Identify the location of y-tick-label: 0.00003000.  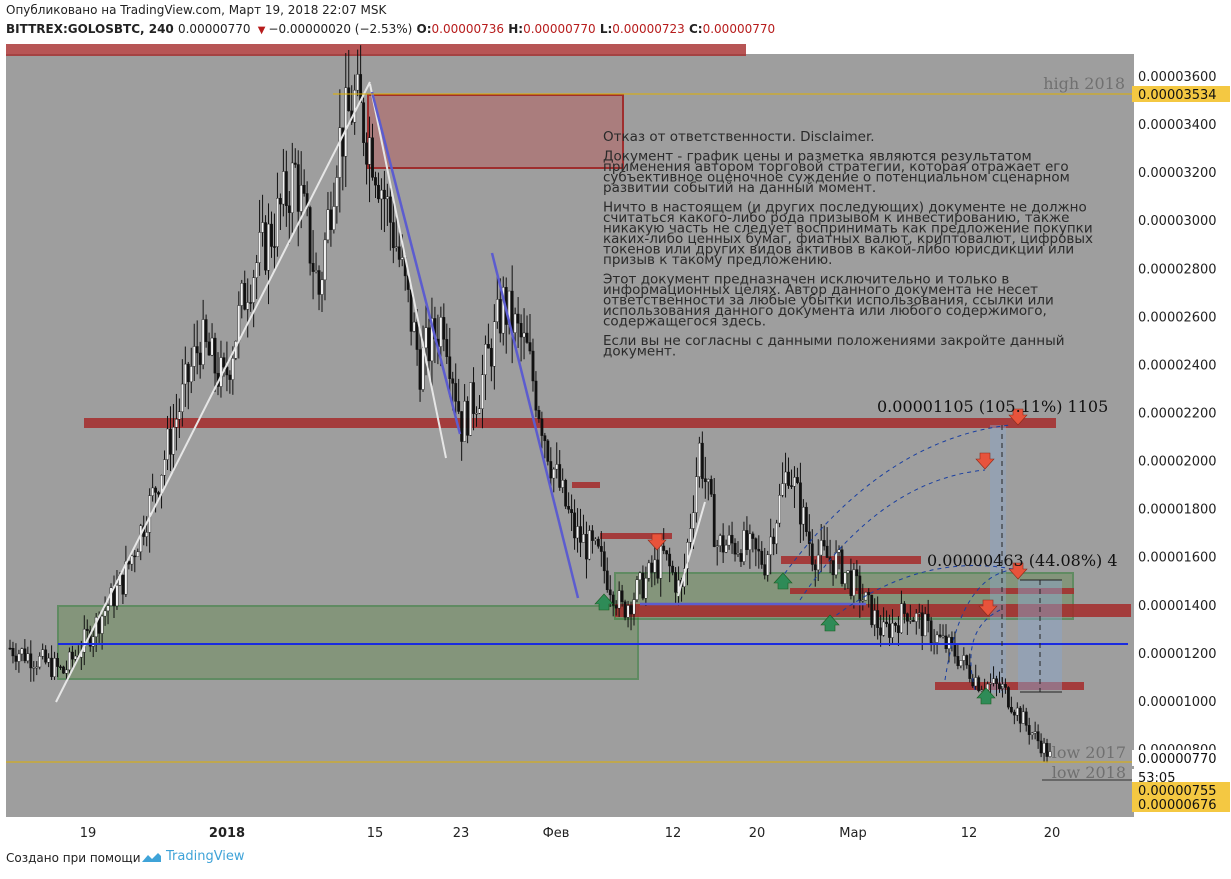
(1177, 221).